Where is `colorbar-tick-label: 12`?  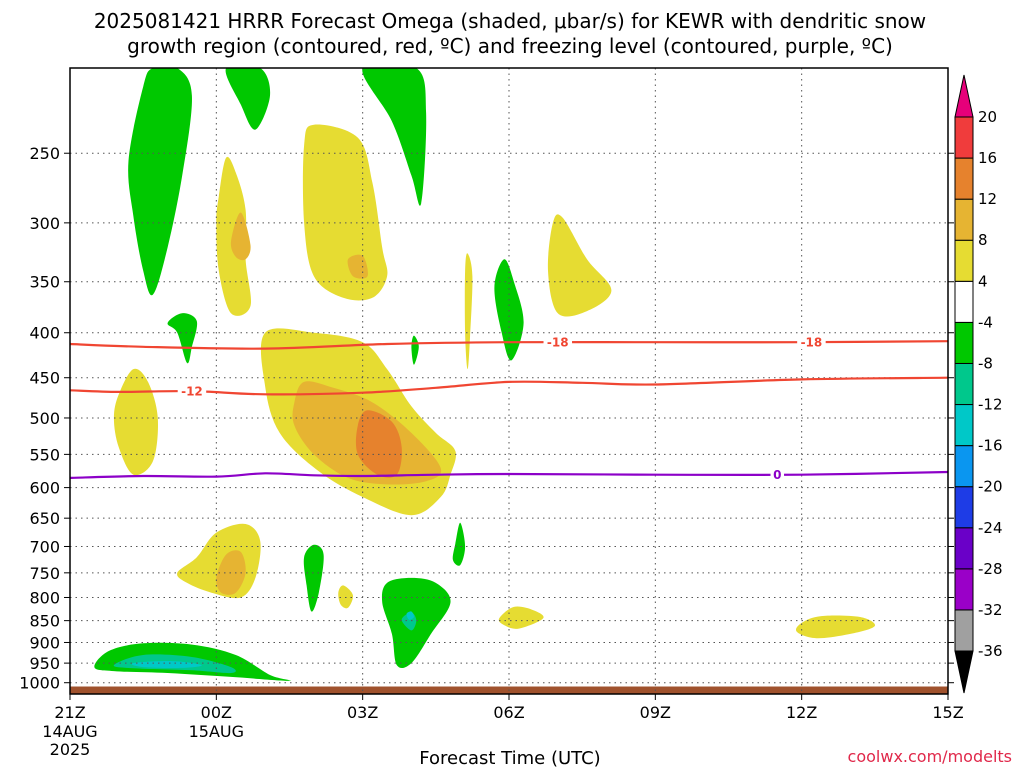 colorbar-tick-label: 12 is located at coordinates (987, 199).